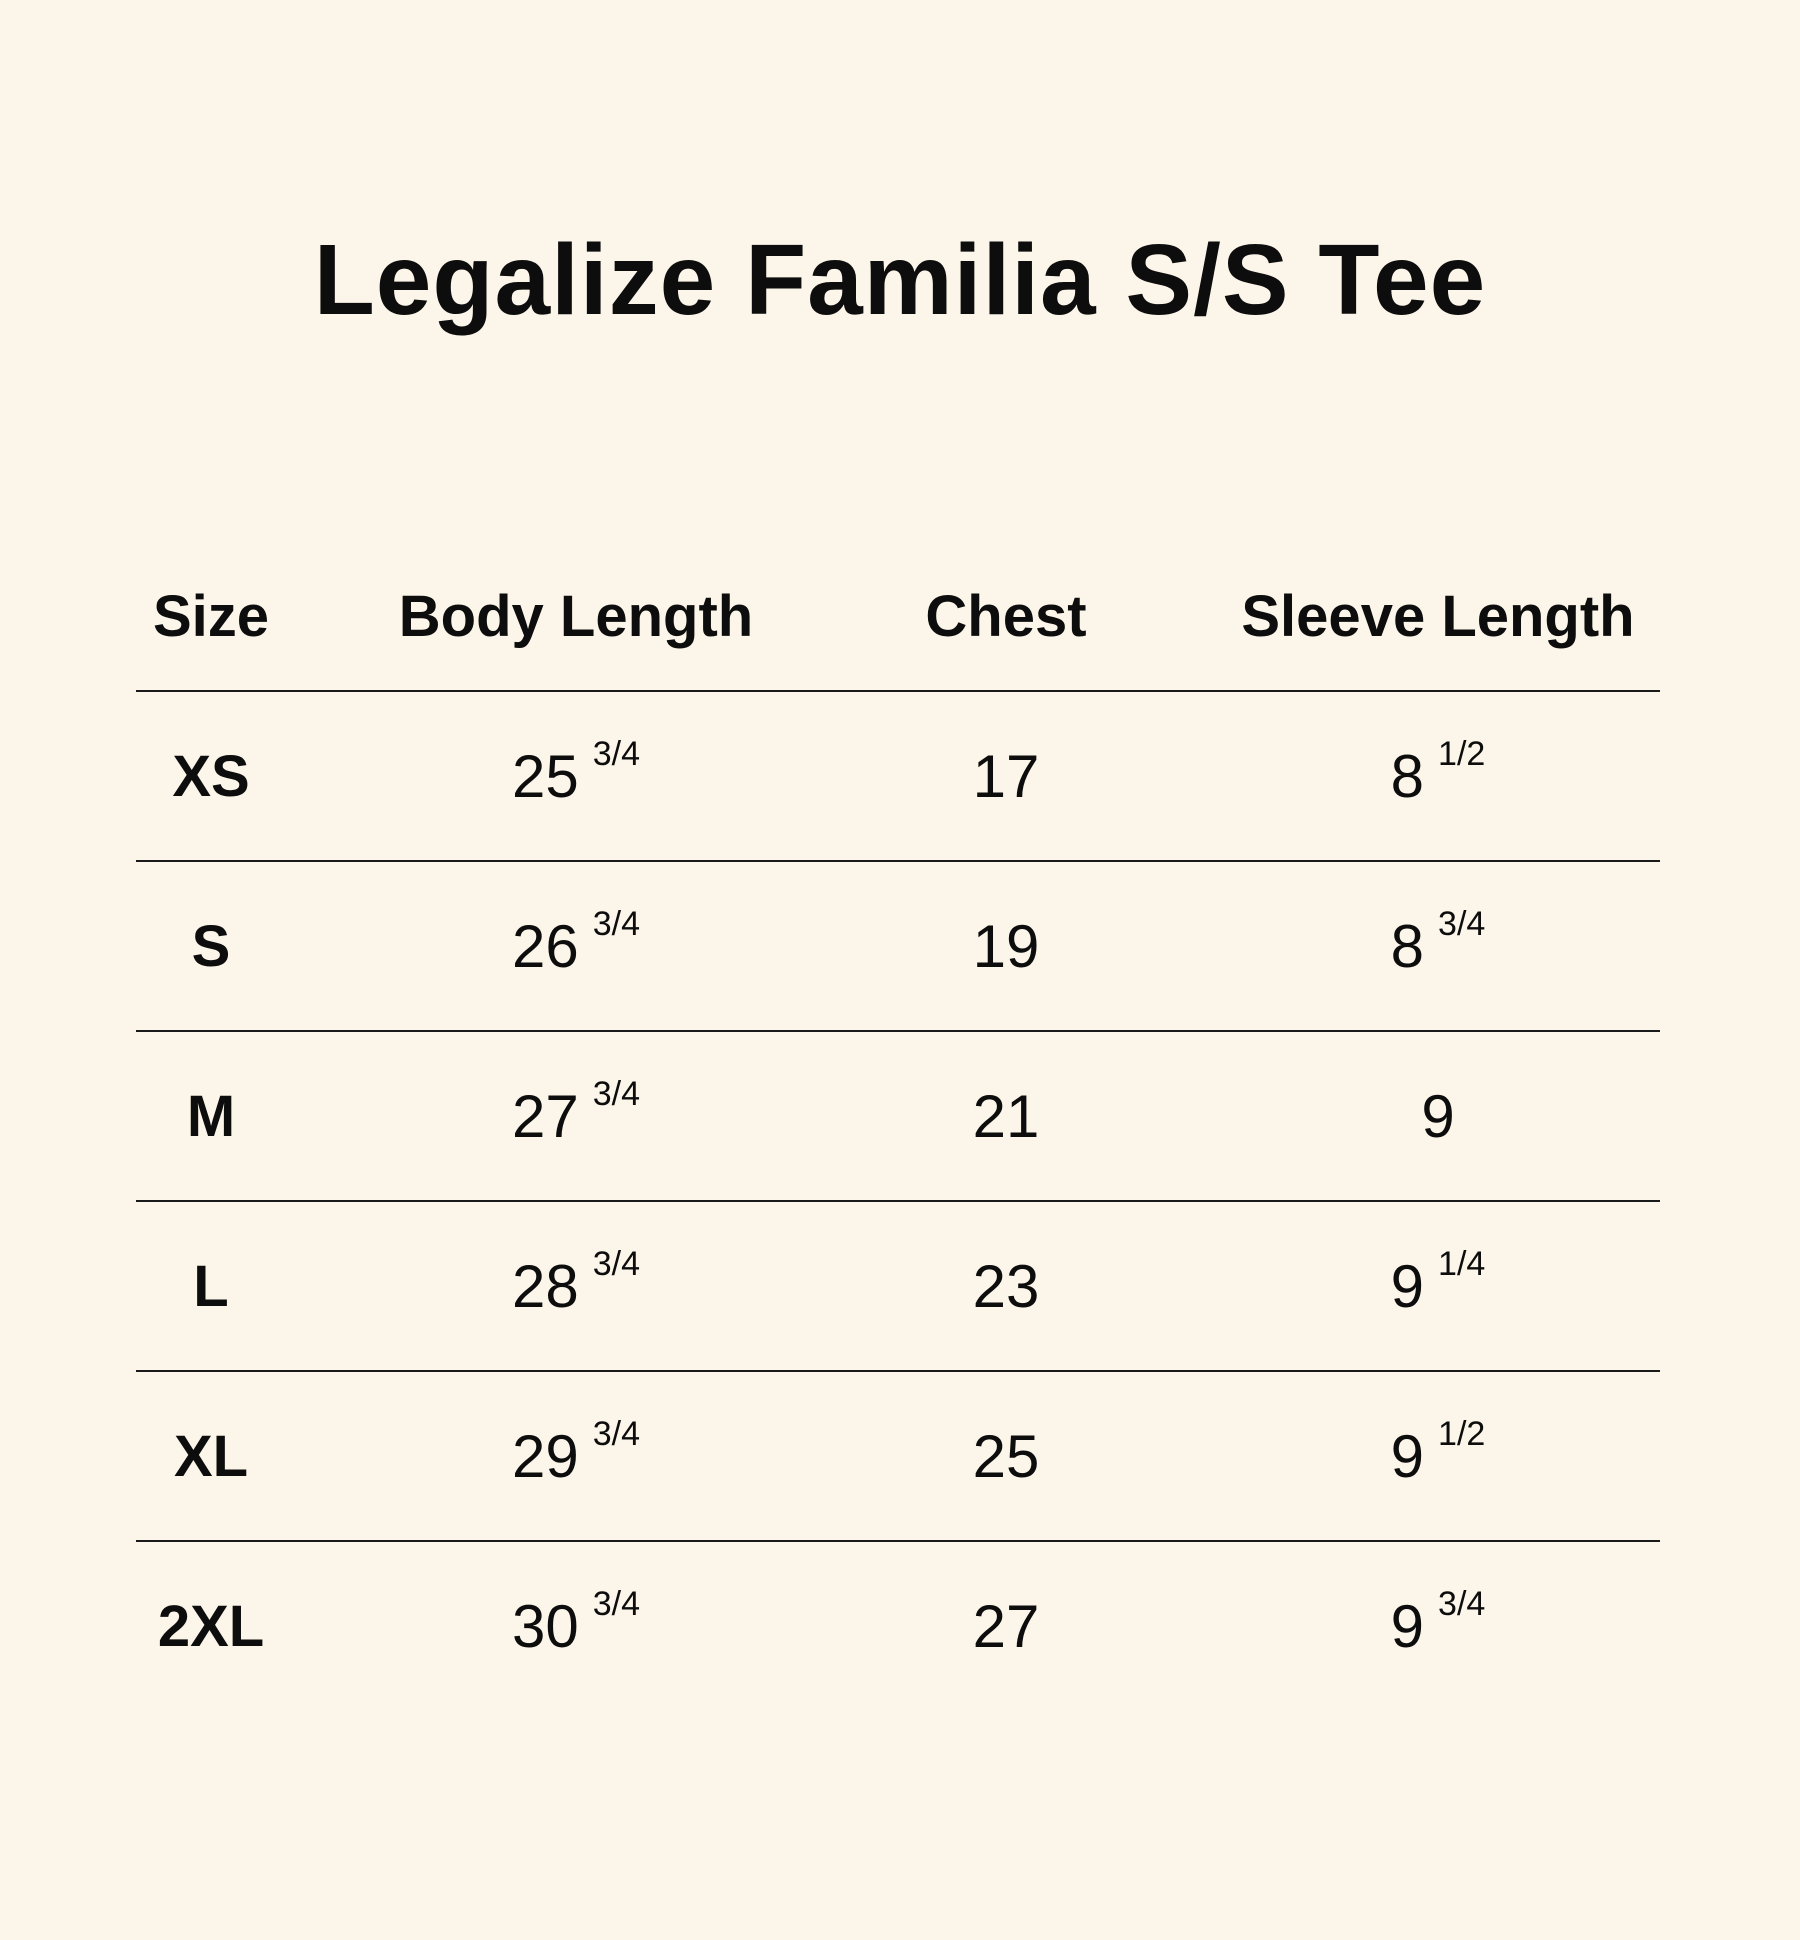 The width and height of the screenshot is (1800, 1940). Describe the element at coordinates (898, 626) in the screenshot. I see `table-header-row: Size Body Length Chest Sleeve Length` at that location.